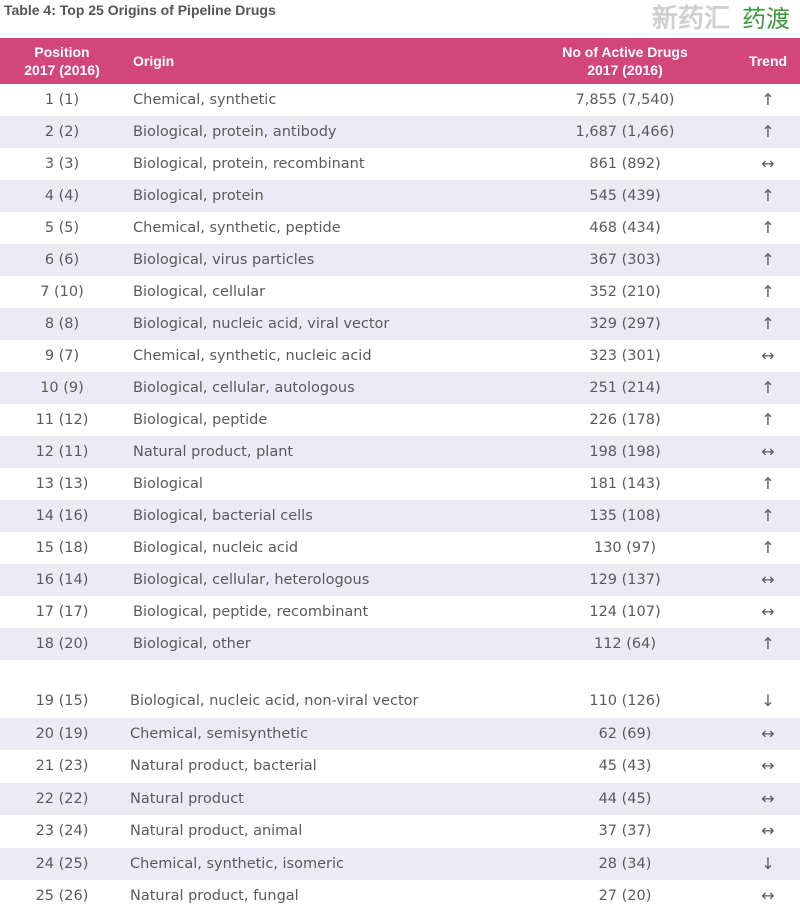  Describe the element at coordinates (62, 516) in the screenshot. I see `position-cell: 14 (16)` at that location.